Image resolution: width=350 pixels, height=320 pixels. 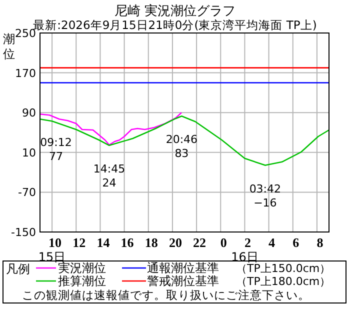 I want to click on line-series, so click(x=184, y=140).